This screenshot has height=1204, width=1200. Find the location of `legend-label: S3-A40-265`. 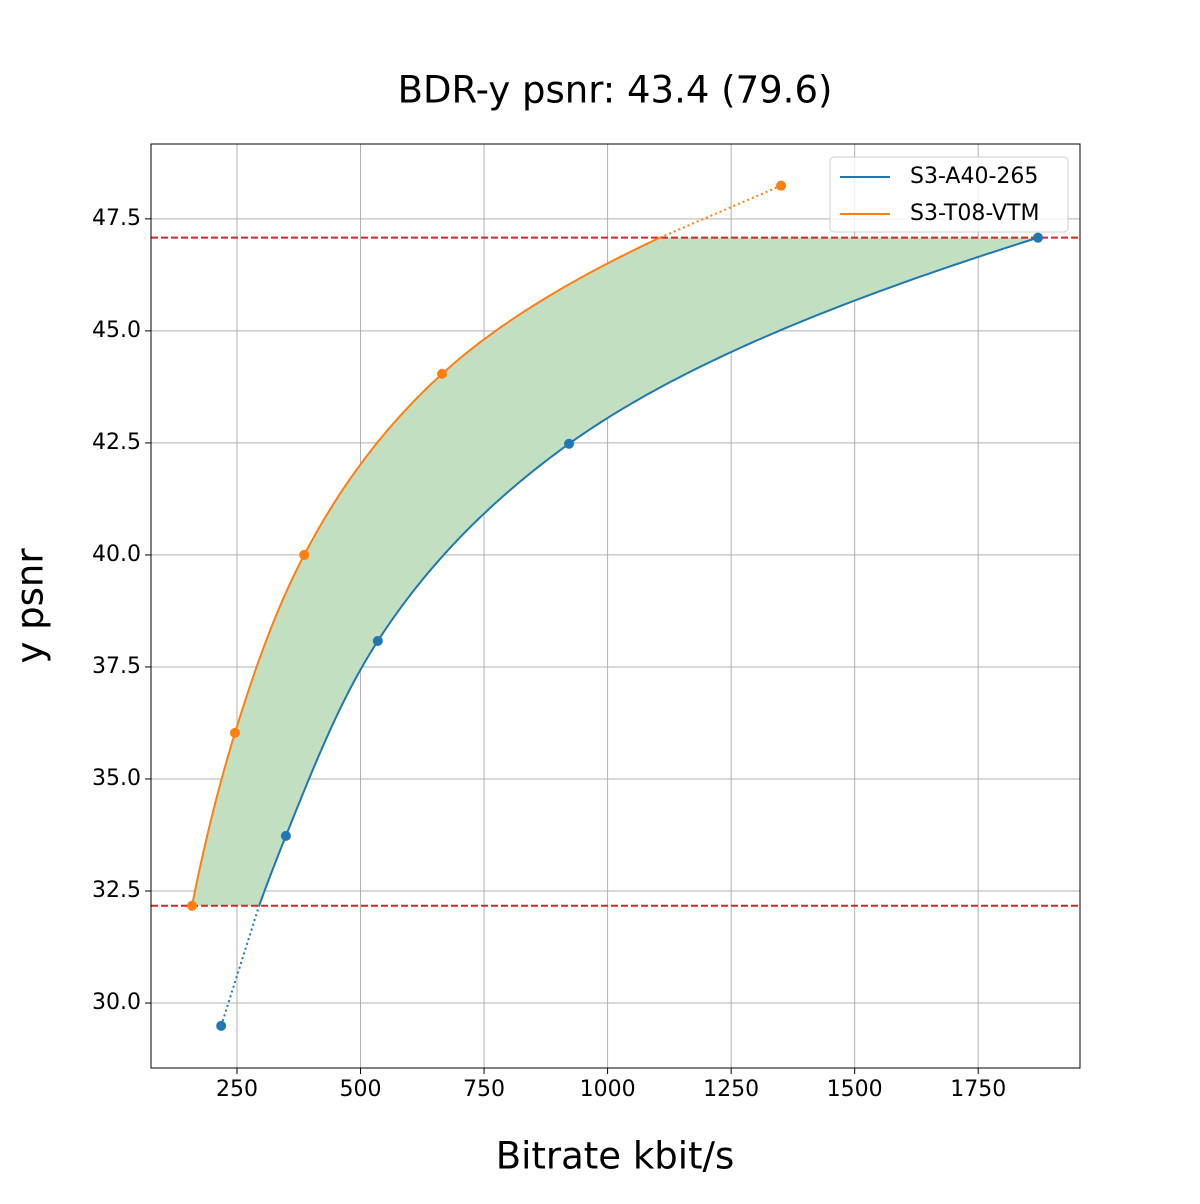

legend-label: S3-A40-265 is located at coordinates (974, 176).